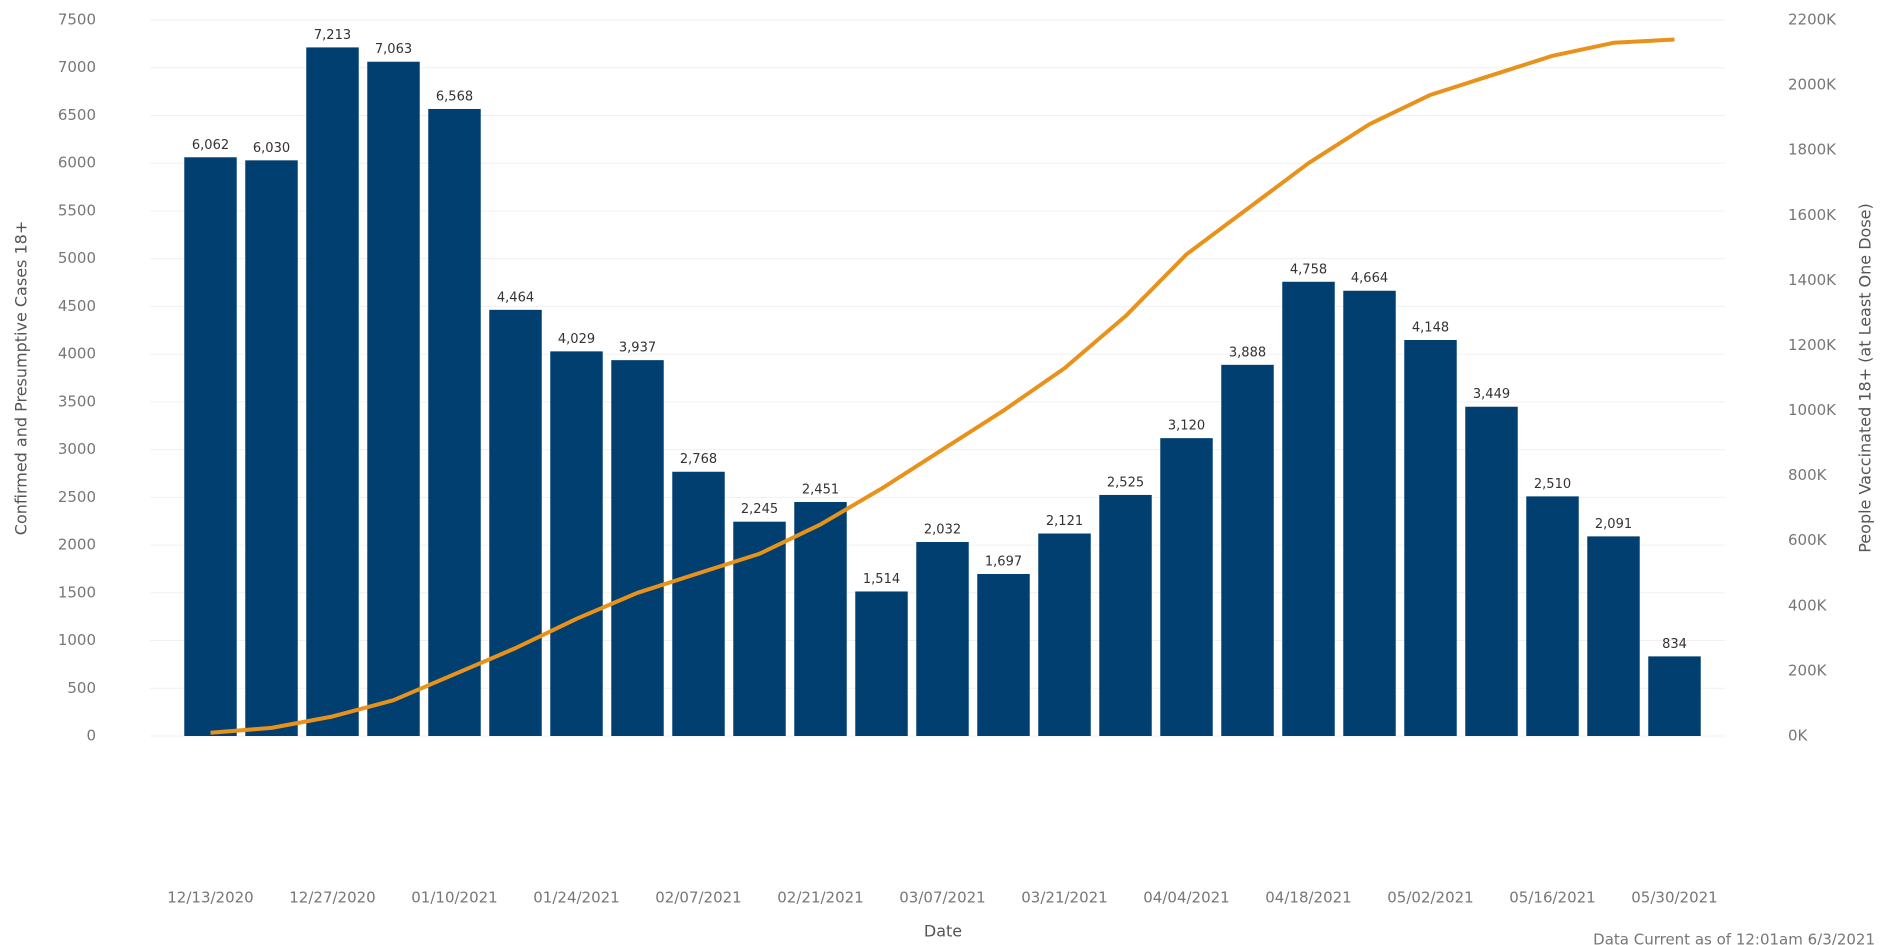  Describe the element at coordinates (1812, 215) in the screenshot. I see `y2-tick-label: 1600K` at that location.